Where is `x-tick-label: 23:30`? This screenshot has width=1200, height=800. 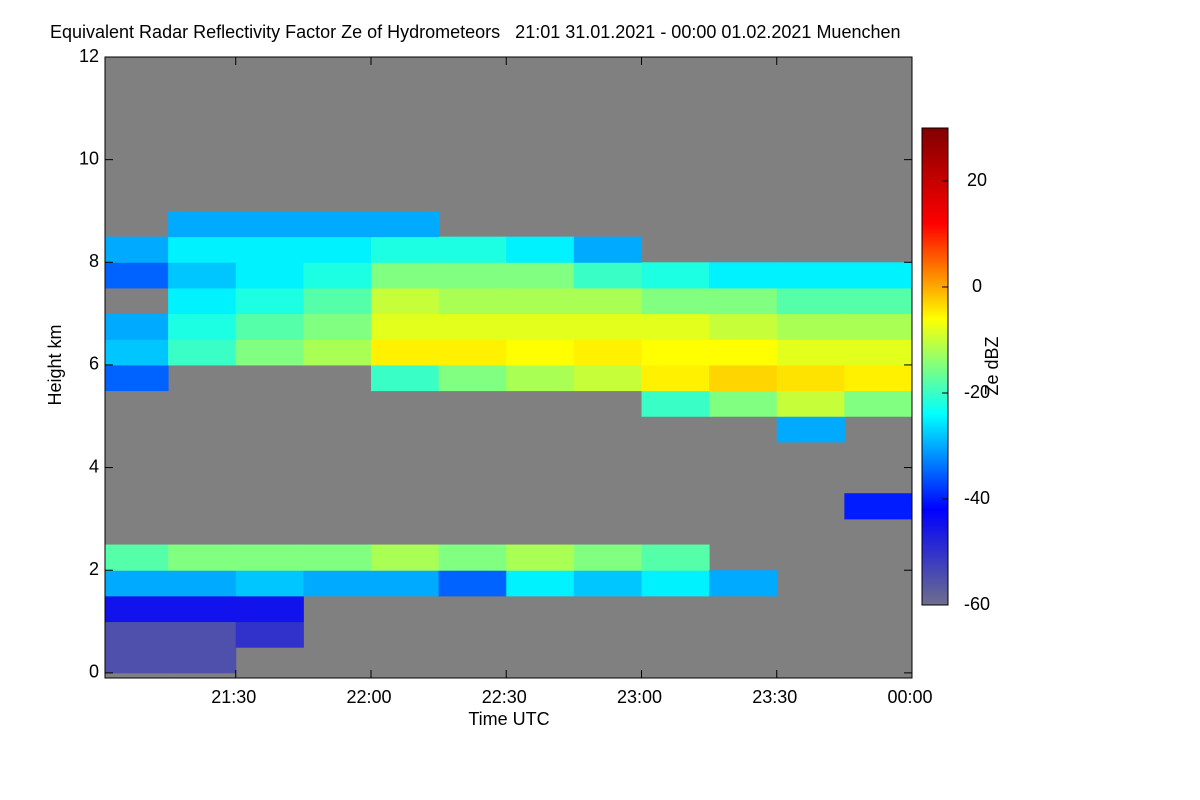 x-tick-label: 23:30 is located at coordinates (774, 697).